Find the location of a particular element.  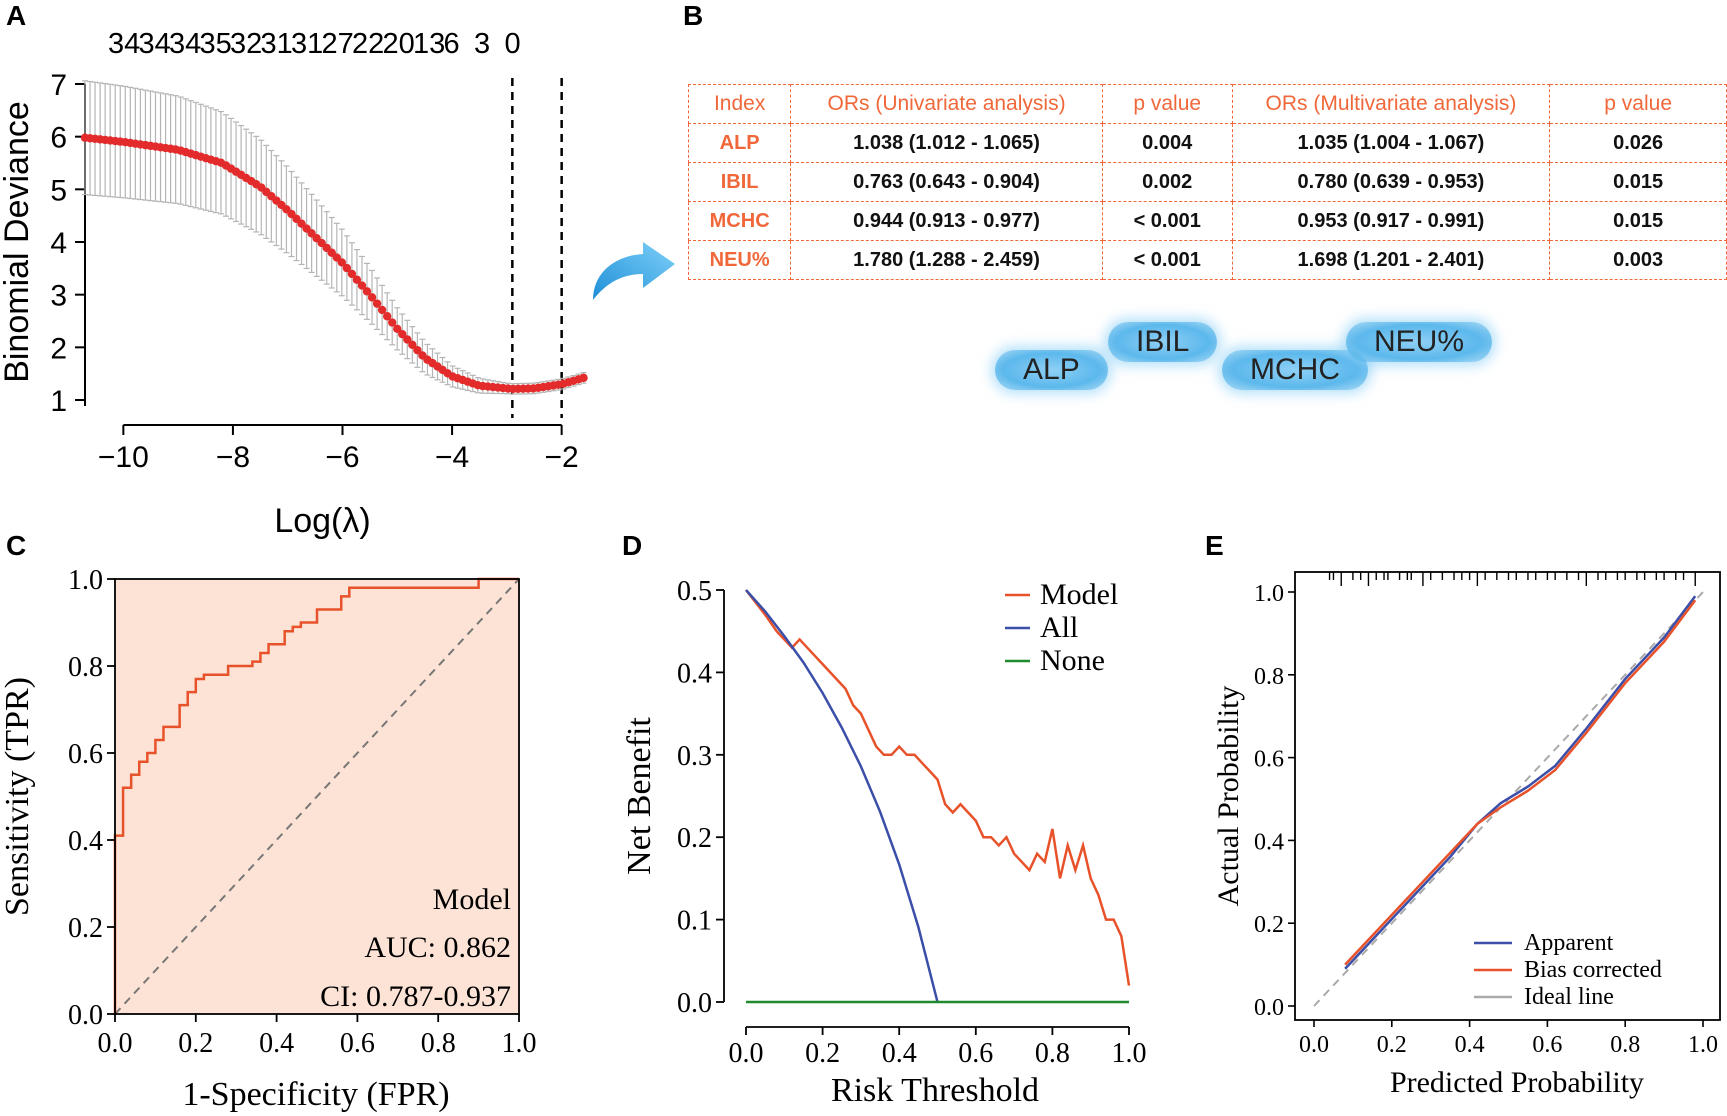

table-cell: < 0.001 is located at coordinates (1167, 260).